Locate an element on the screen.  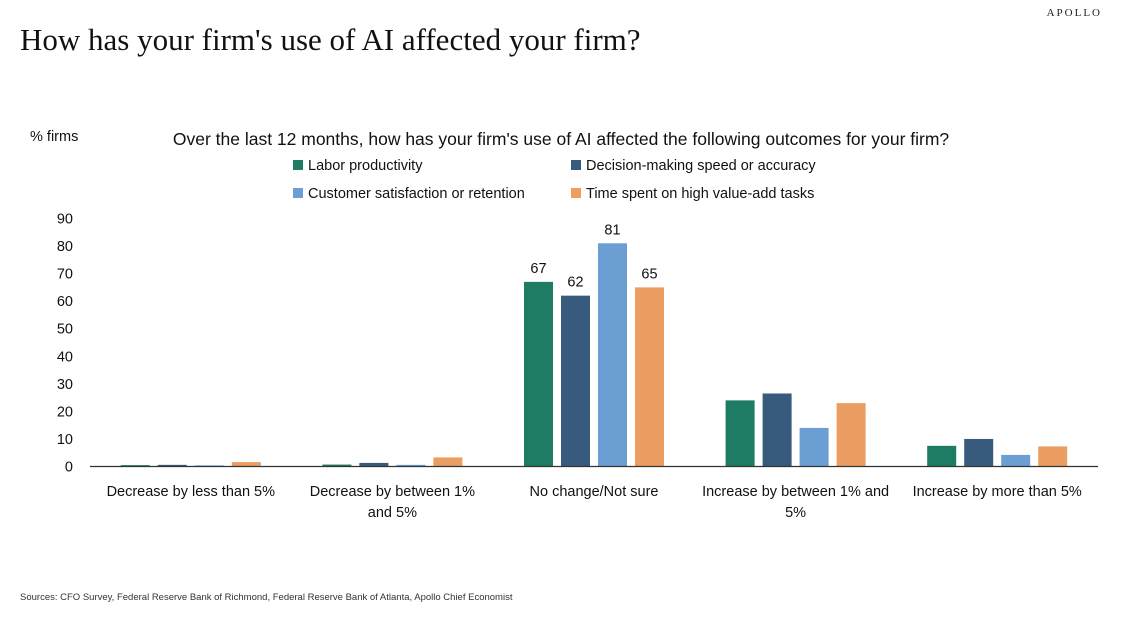
y-axis-label: % firms is located at coordinates (54, 137).